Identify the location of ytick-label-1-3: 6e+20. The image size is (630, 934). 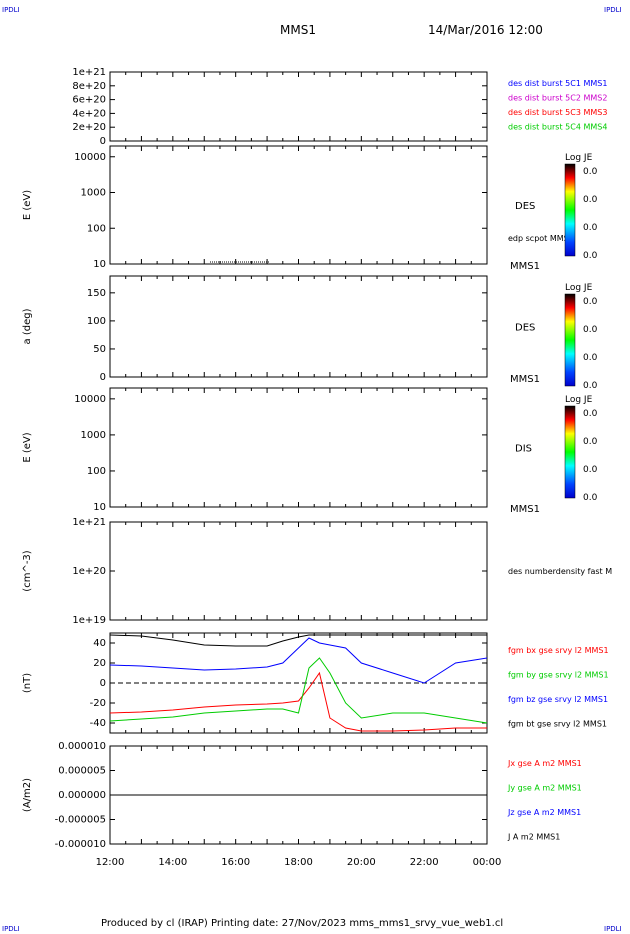
(89, 100).